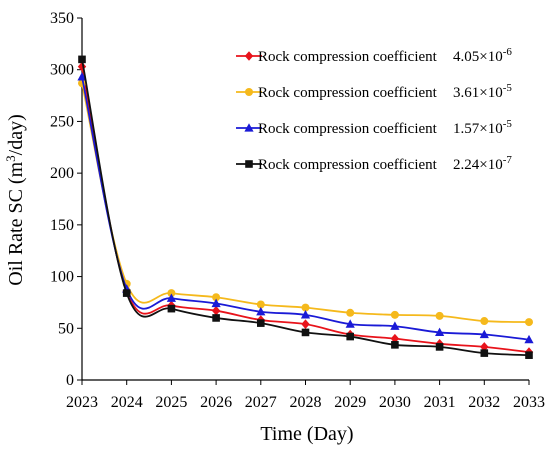 The height and width of the screenshot is (451, 550). Describe the element at coordinates (482, 127) in the screenshot. I see `legend-value: 1.57×10⁻⁵` at that location.